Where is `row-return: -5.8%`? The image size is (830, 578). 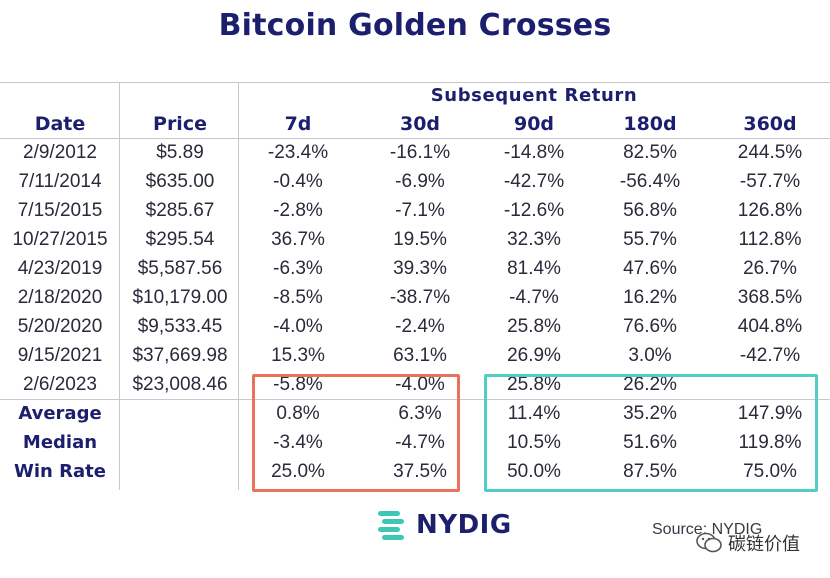 row-return: -5.8% is located at coordinates (298, 384).